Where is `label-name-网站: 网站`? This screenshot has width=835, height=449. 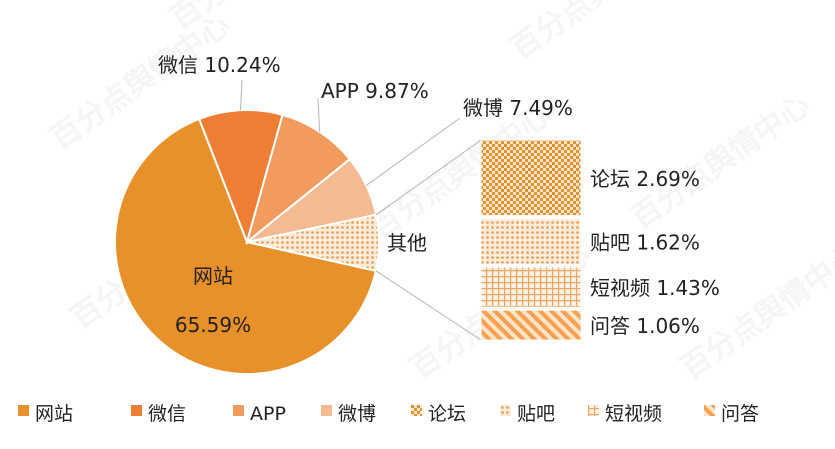
label-name-网站: 网站 is located at coordinates (213, 276).